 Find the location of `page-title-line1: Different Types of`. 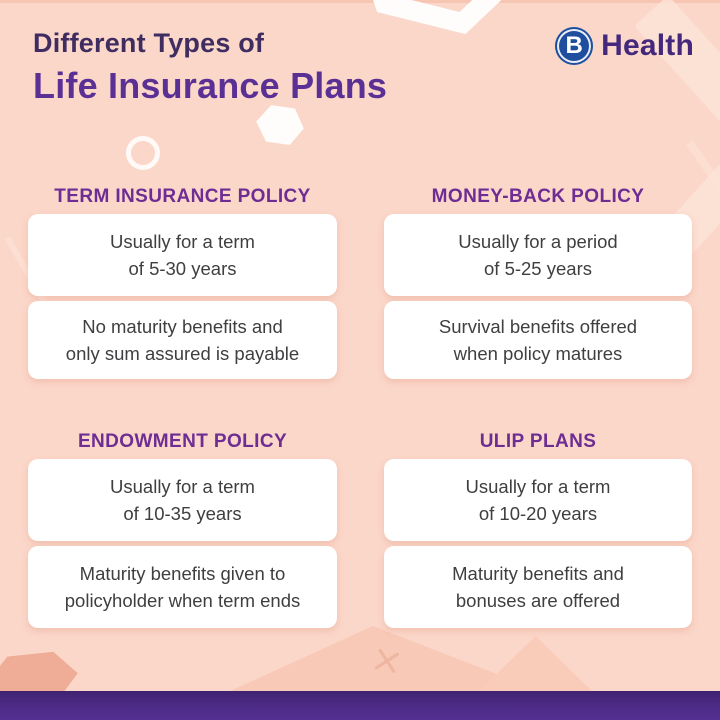

page-title-line1: Different Types of is located at coordinates (149, 43).